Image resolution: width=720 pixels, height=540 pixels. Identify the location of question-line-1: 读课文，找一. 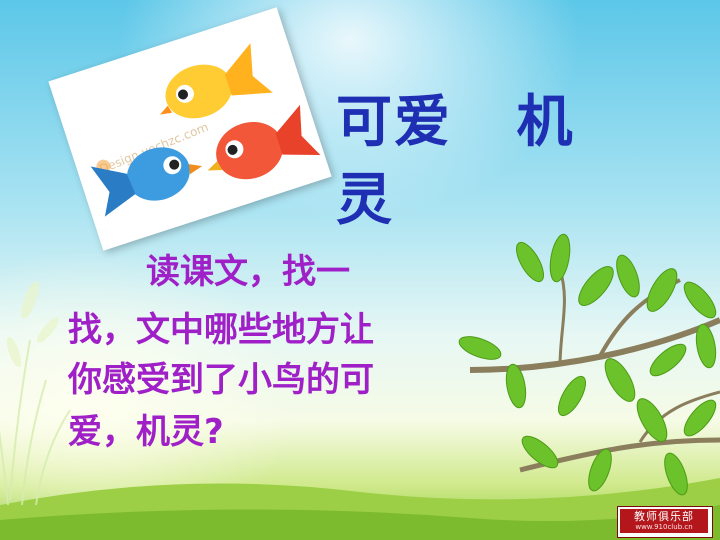
(248, 272).